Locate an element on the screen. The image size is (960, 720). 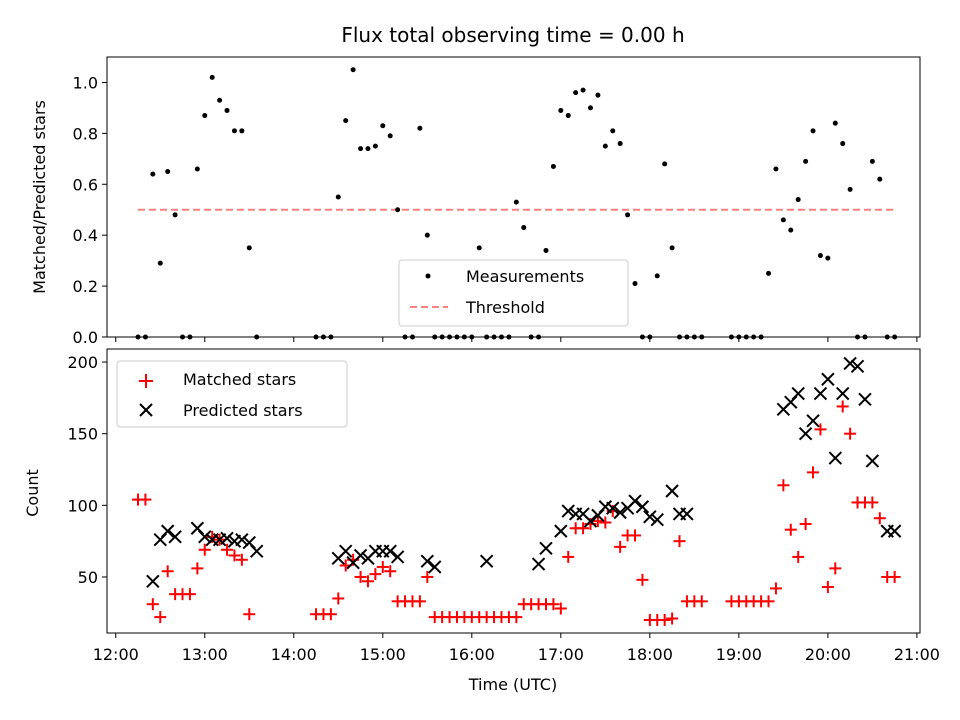
bottom-x-tick-label: 17:00 is located at coordinates (561, 654).